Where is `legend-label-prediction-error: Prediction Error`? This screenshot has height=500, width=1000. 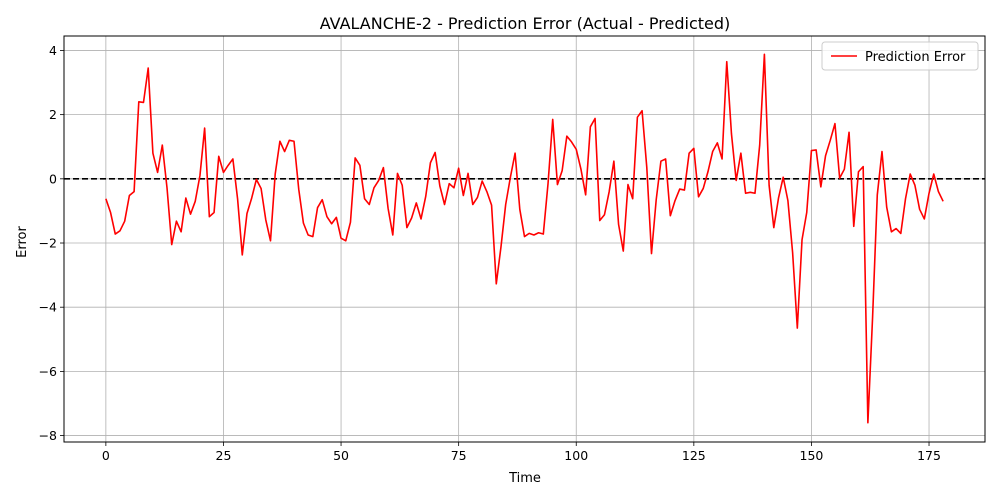 legend-label-prediction-error: Prediction Error is located at coordinates (915, 57).